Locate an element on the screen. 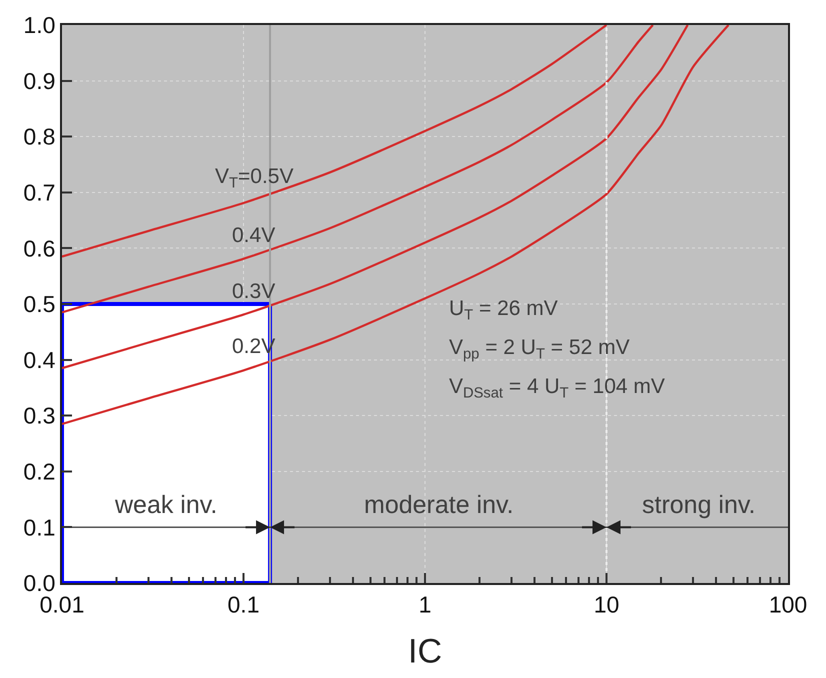 The width and height of the screenshot is (826, 678). y-tick-label: 0.1 is located at coordinates (39, 527).